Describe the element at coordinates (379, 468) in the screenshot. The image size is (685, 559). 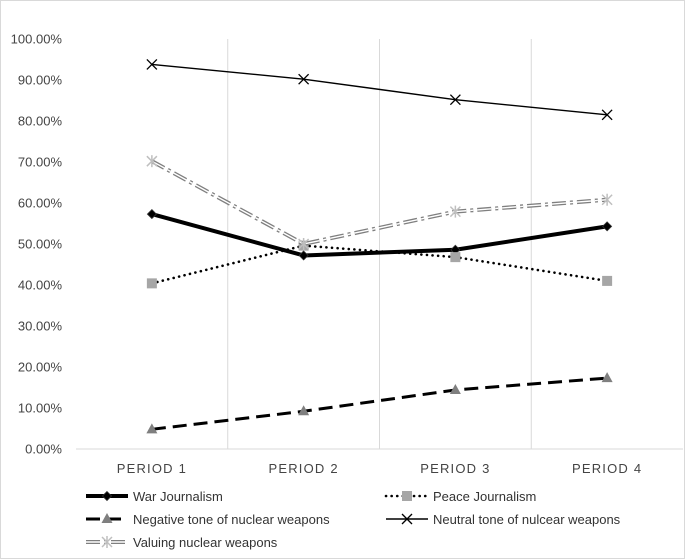
I see `x-axis-tick-labels: PERIOD 1 PERIOD 2 PERIOD 3 PERIOD 4` at that location.